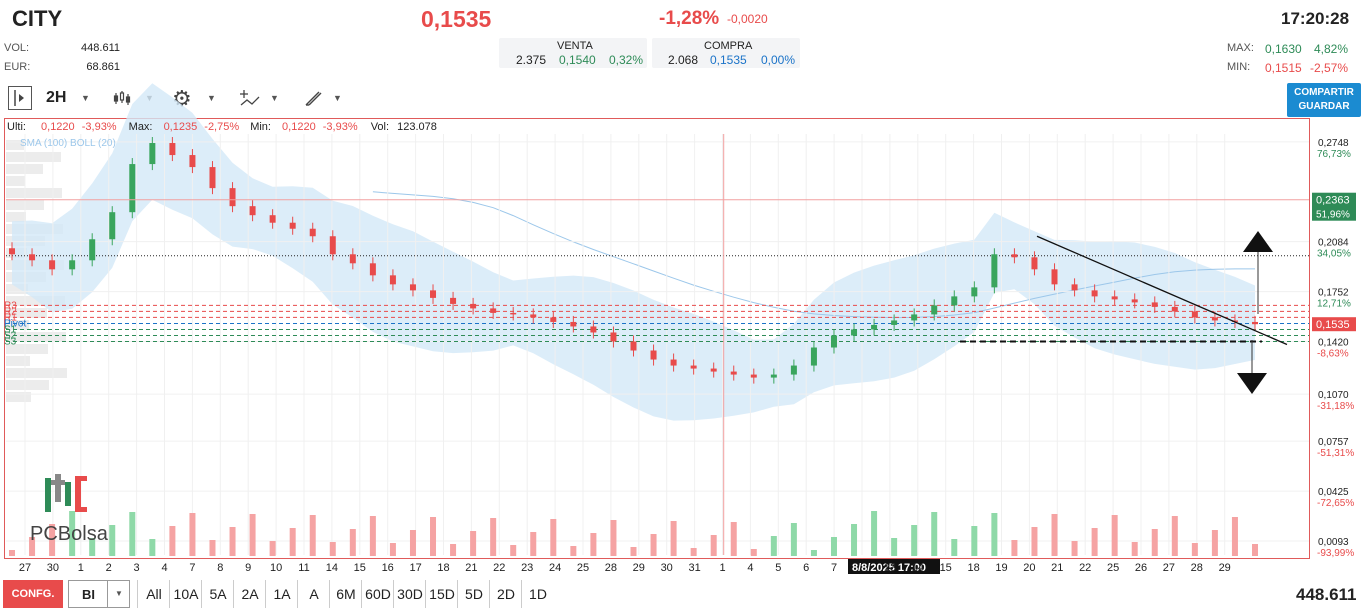  Describe the element at coordinates (1197, 568) in the screenshot. I see `x-tick-label: 28` at that location.